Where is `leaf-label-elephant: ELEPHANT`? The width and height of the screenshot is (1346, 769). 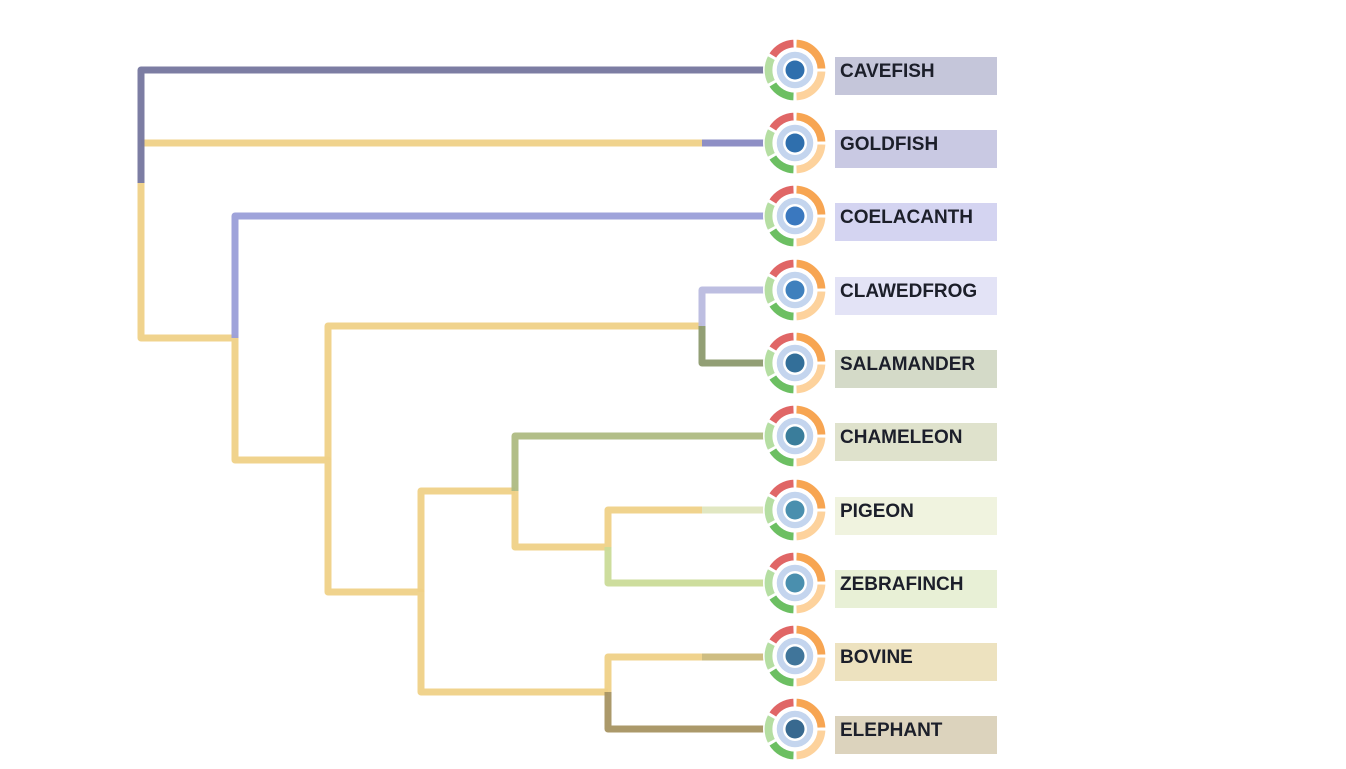 leaf-label-elephant: ELEPHANT is located at coordinates (891, 730).